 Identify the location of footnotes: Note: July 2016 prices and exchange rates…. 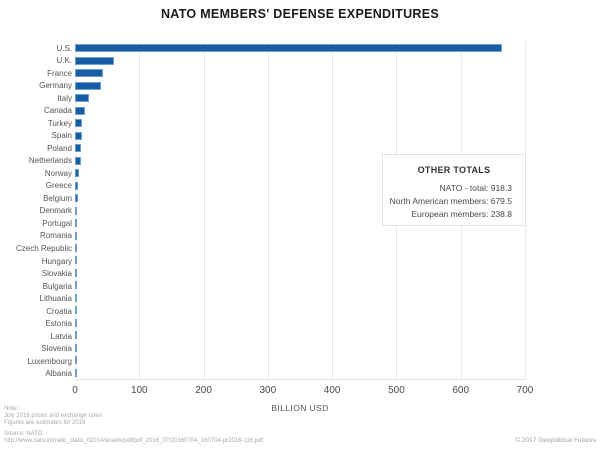
(133, 425).